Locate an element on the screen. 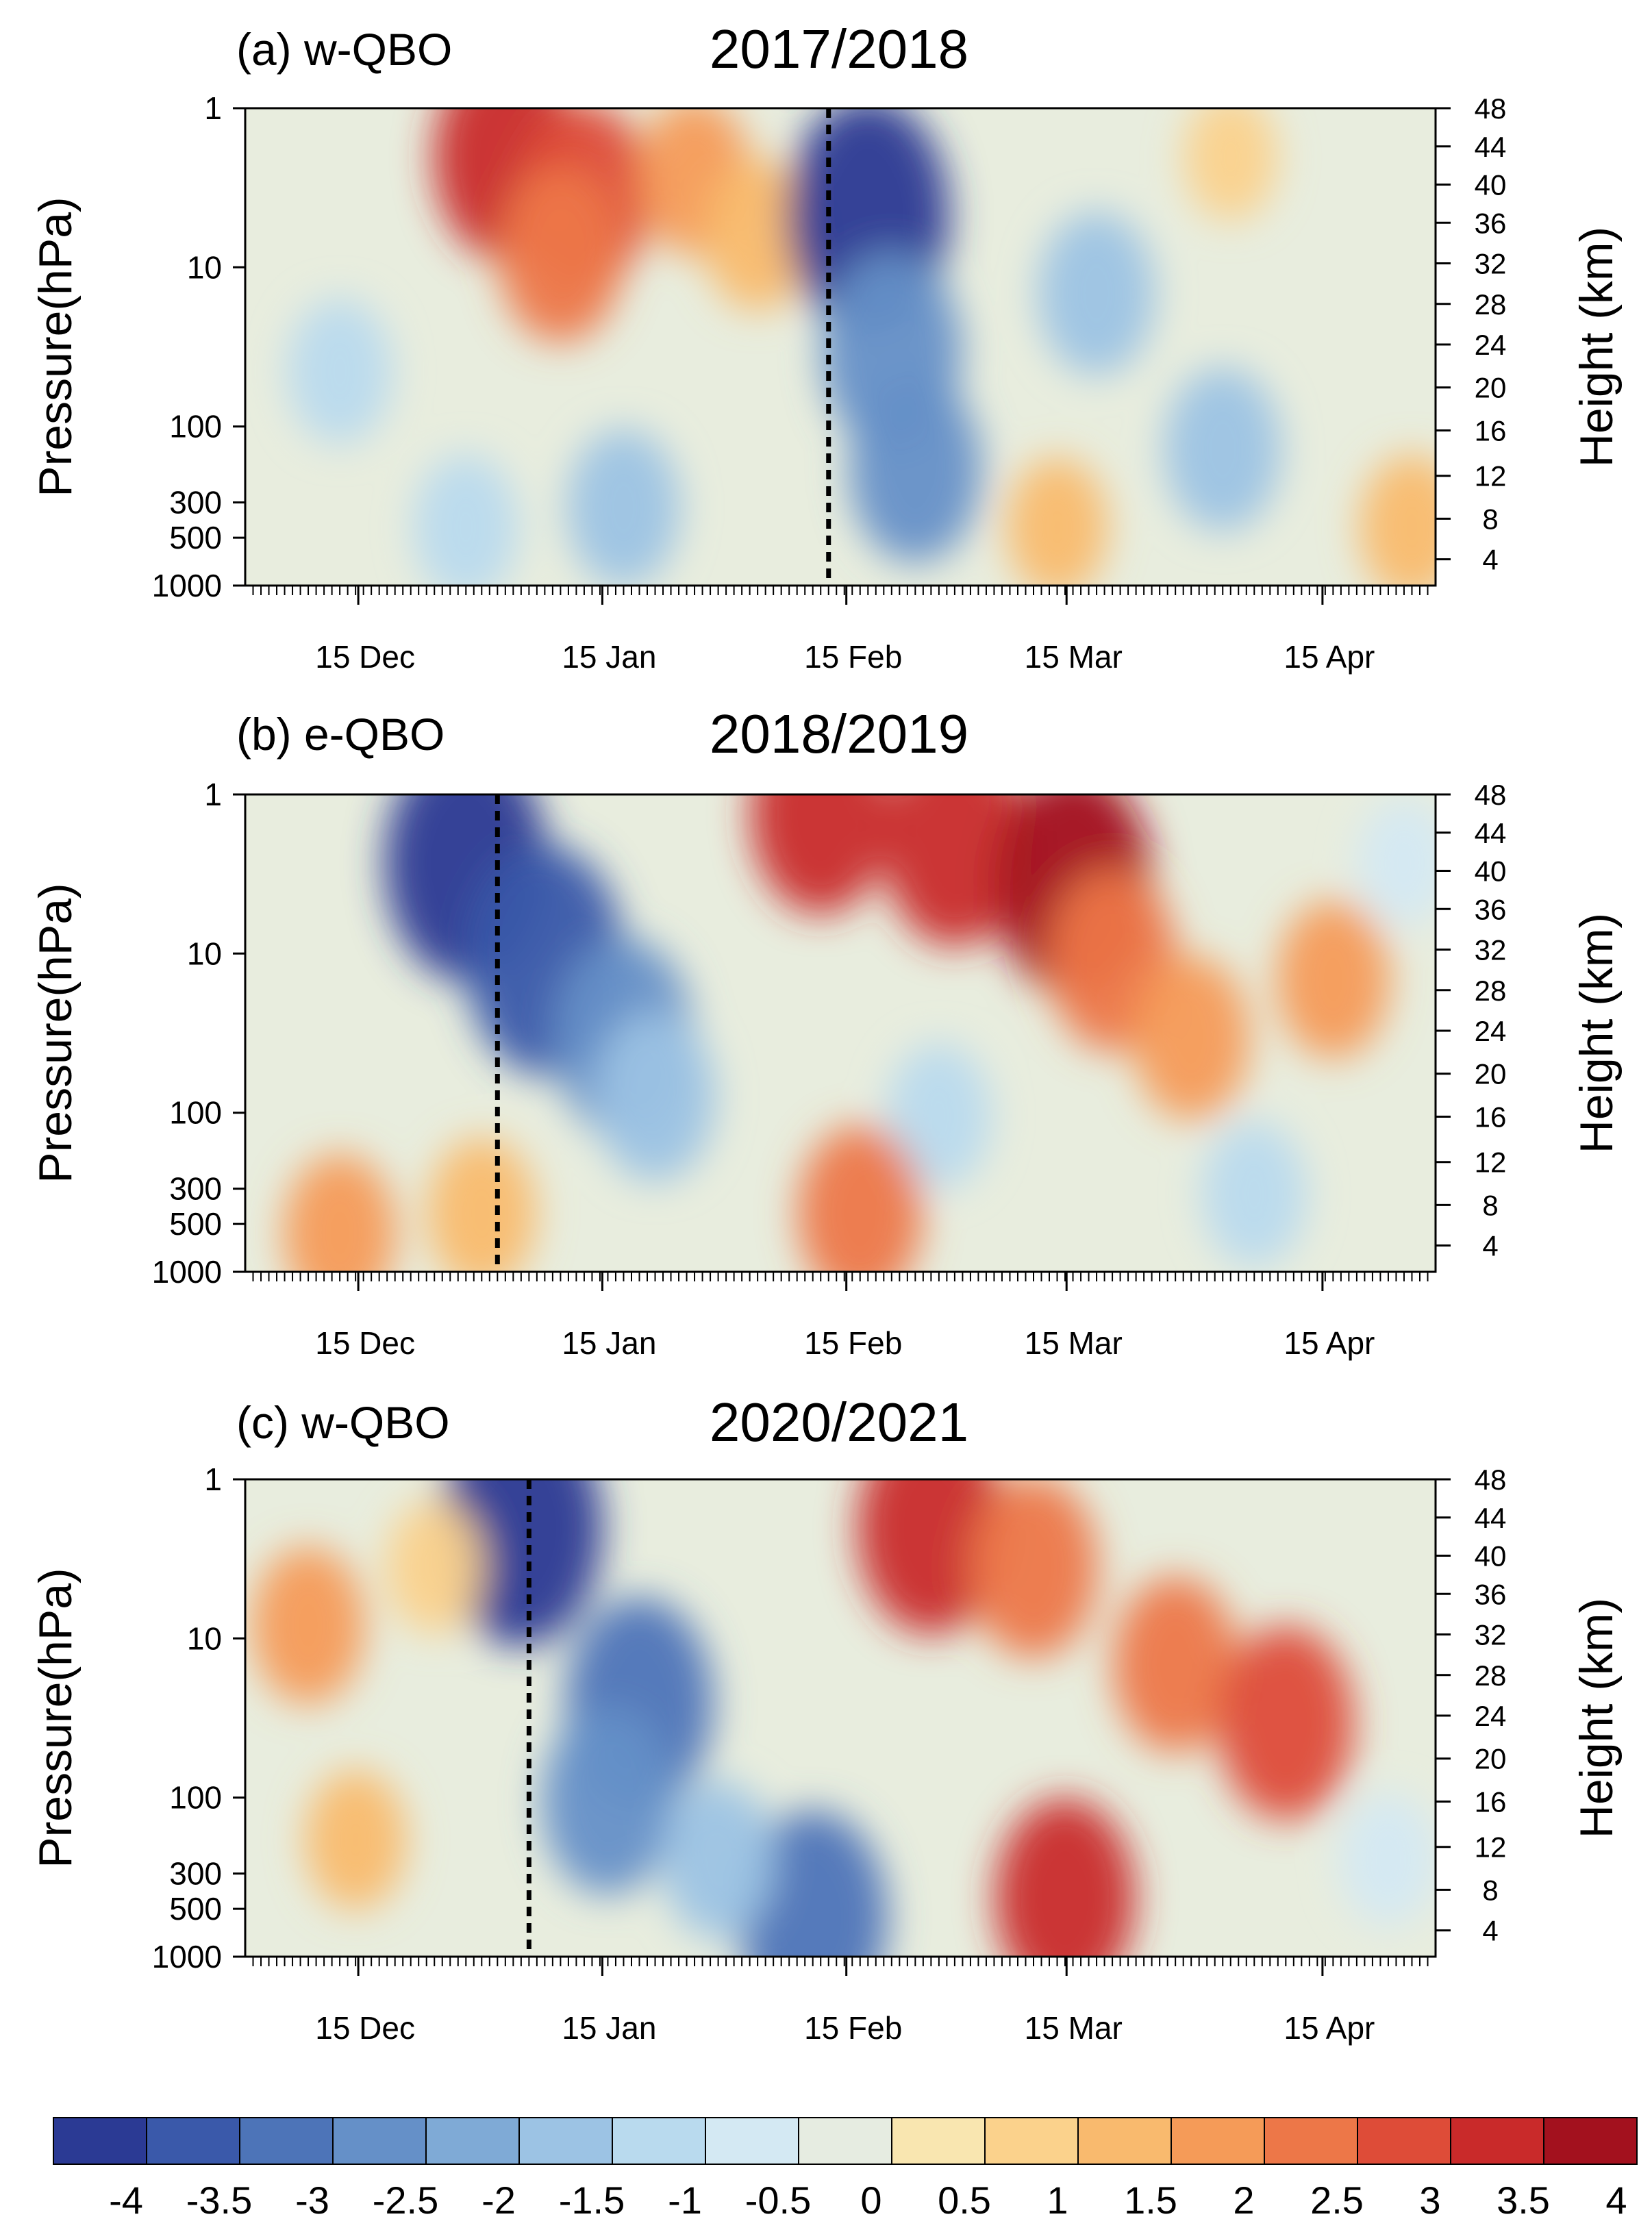 The image size is (1652, 2232). colorbar-tick-label: 2 is located at coordinates (1243, 2200).